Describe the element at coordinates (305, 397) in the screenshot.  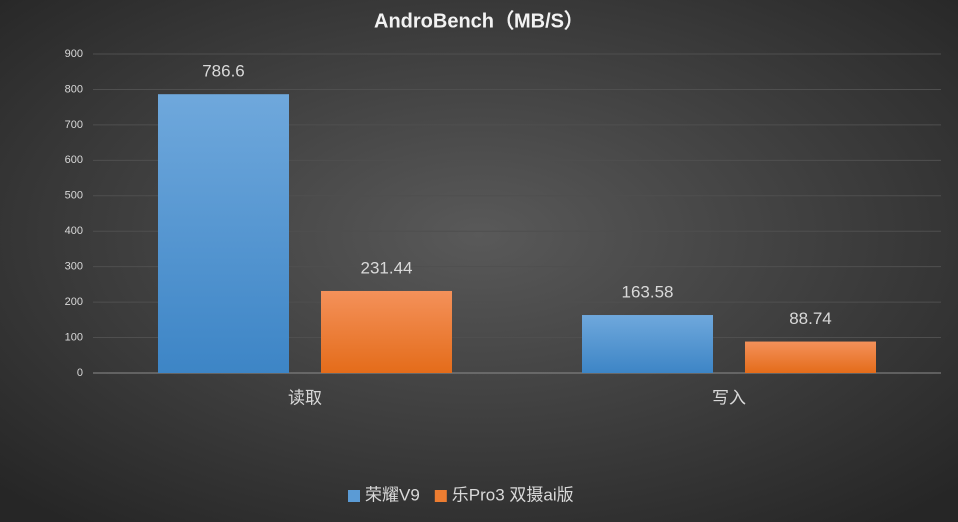
I see `x-tick-label: 读取` at that location.